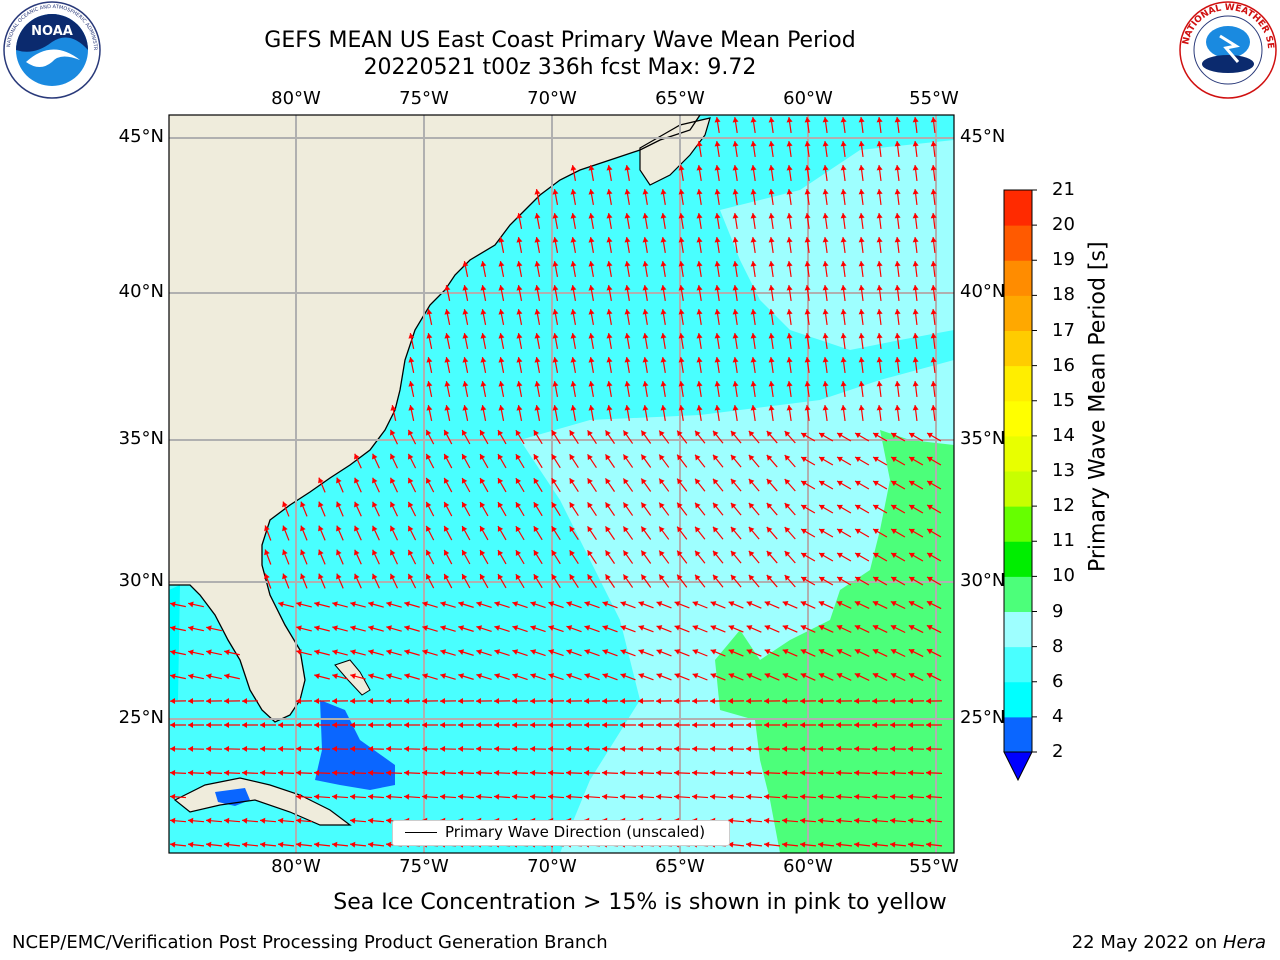 This screenshot has width=1280, height=960. I want to click on lon-label-bottom: 75°W, so click(424, 866).